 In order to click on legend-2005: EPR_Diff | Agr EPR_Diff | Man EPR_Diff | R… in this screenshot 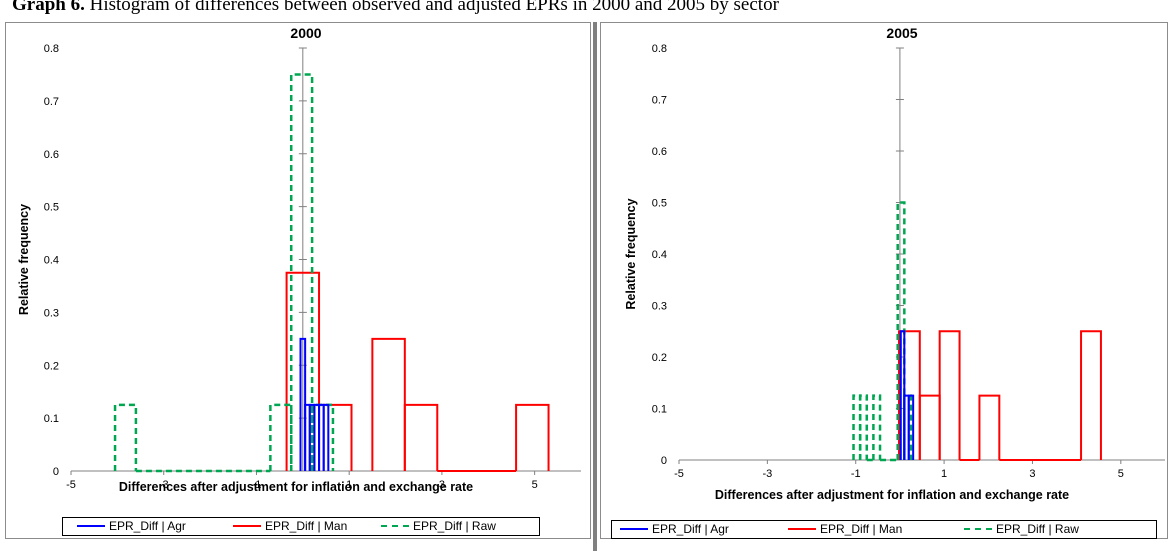, I will do `click(884, 529)`.